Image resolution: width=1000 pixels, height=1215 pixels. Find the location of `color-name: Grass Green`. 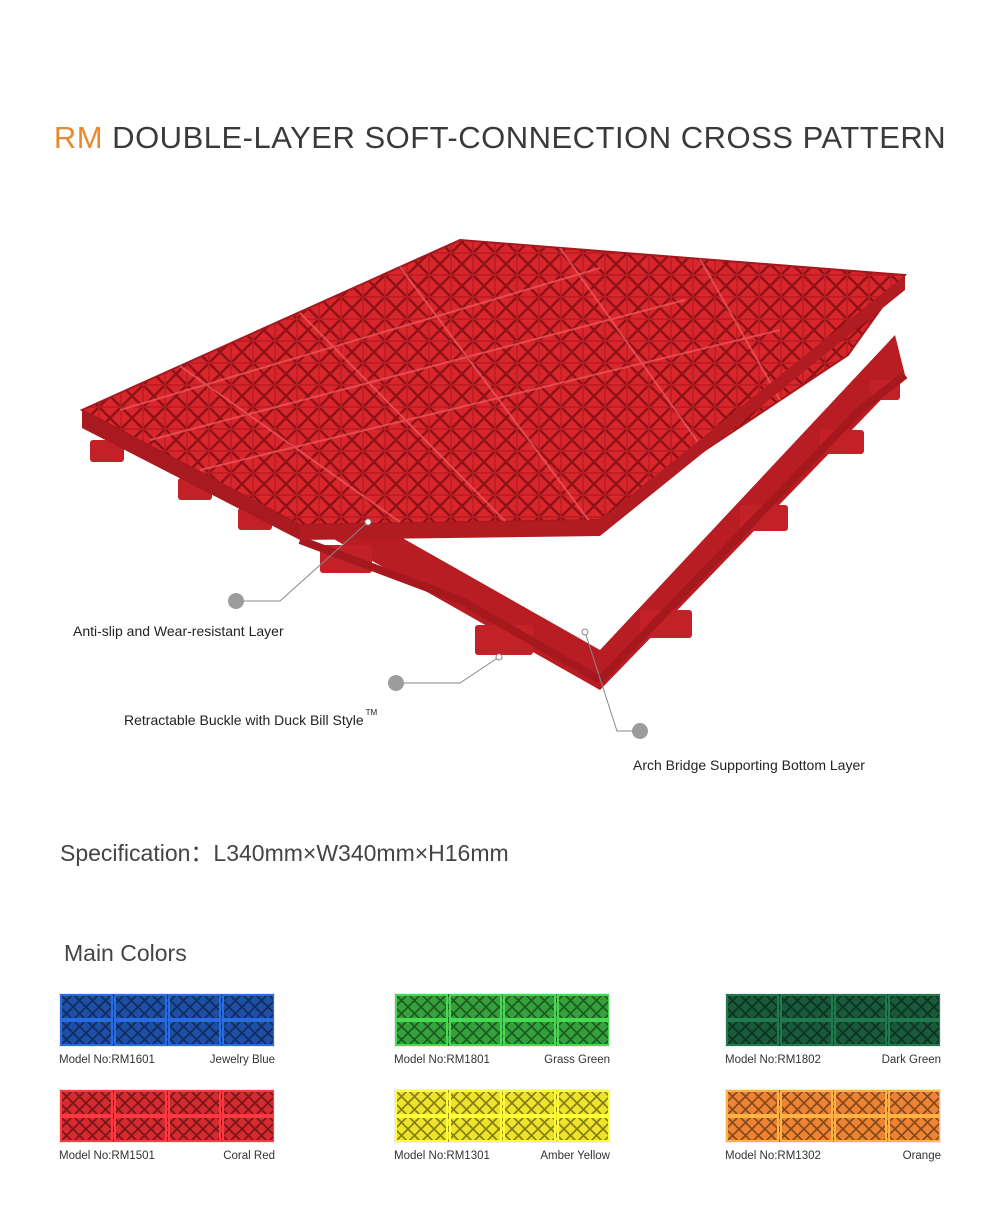

color-name: Grass Green is located at coordinates (577, 1060).